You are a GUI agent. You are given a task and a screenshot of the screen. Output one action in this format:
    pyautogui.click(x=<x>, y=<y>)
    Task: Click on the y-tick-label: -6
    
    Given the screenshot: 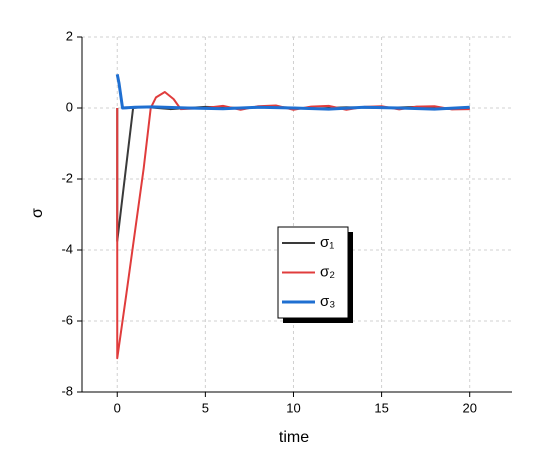 What is the action you would take?
    pyautogui.click(x=67, y=319)
    